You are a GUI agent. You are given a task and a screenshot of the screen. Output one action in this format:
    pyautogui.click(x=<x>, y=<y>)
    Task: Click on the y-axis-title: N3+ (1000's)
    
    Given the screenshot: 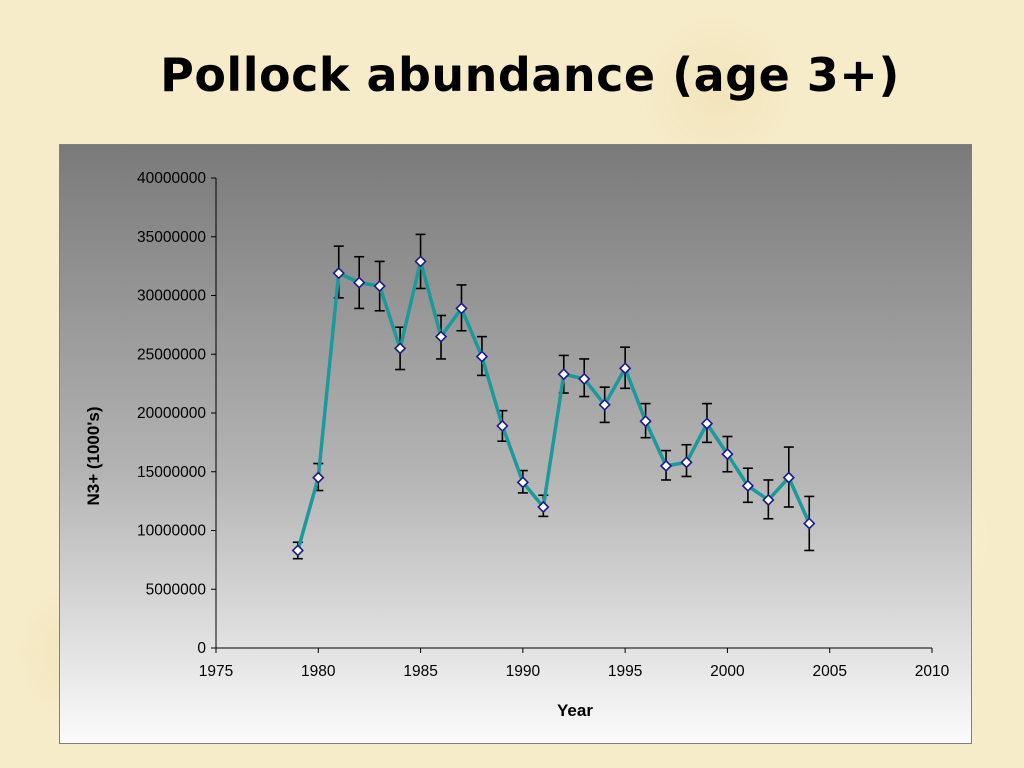 What is the action you would take?
    pyautogui.click(x=93, y=455)
    